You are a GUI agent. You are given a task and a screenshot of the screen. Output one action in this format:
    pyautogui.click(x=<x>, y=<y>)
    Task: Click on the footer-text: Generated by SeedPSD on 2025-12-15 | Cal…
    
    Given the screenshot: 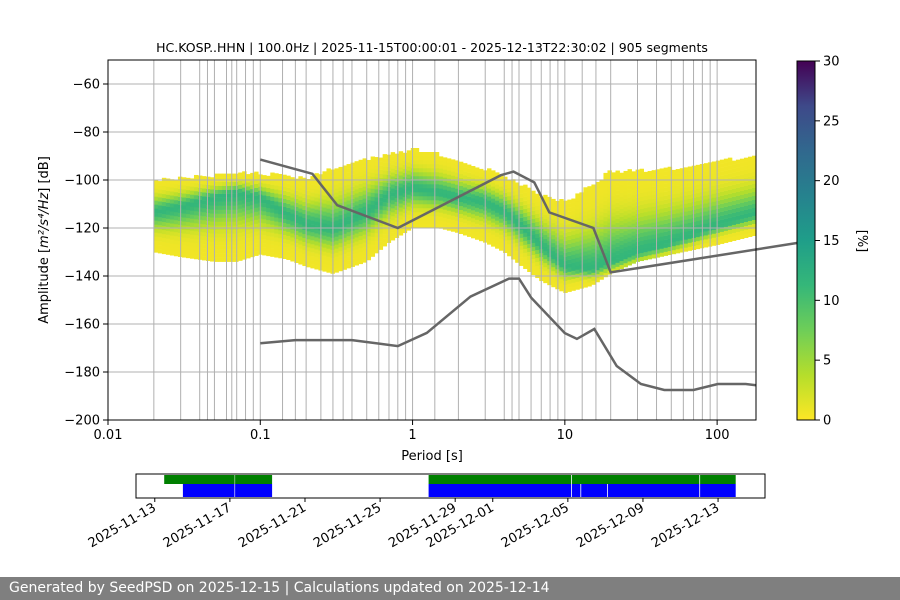 What is the action you would take?
    pyautogui.click(x=279, y=588)
    